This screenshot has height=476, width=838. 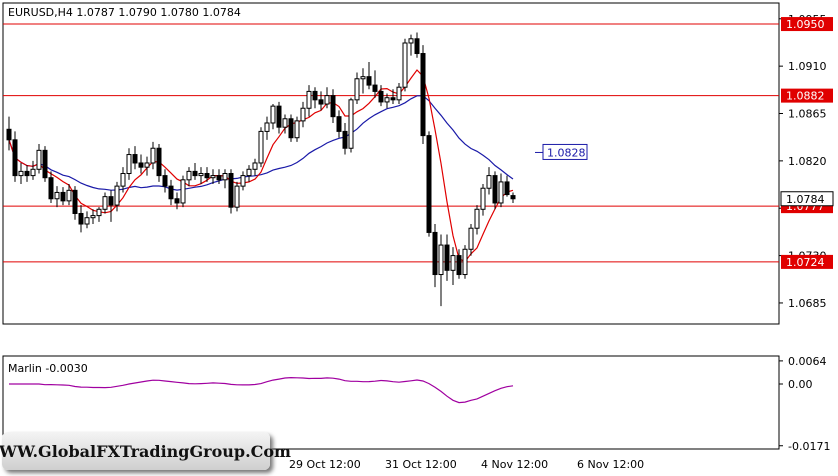 What do you see at coordinates (325, 464) in the screenshot?
I see `time-axis-label: 29 Oct 12:00` at bounding box center [325, 464].